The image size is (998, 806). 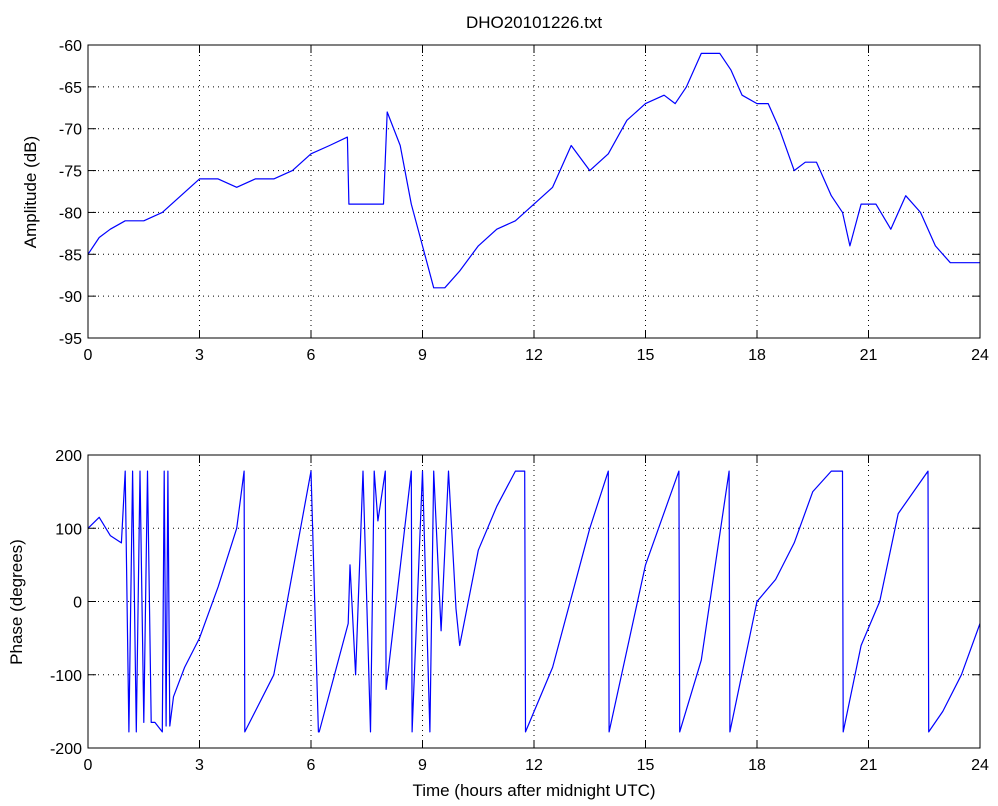 What do you see at coordinates (70, 46) in the screenshot?
I see `y-tick-label: -60` at bounding box center [70, 46].